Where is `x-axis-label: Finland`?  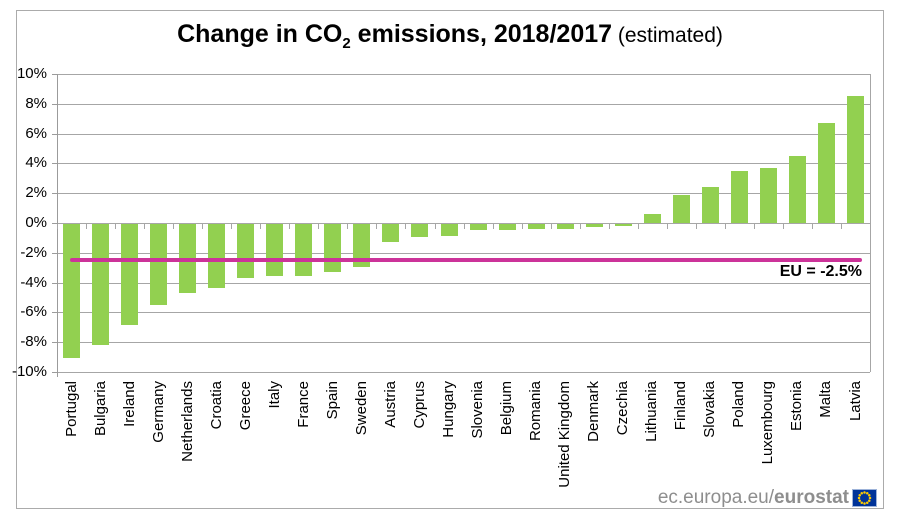 x-axis-label: Finland is located at coordinates (681, 406).